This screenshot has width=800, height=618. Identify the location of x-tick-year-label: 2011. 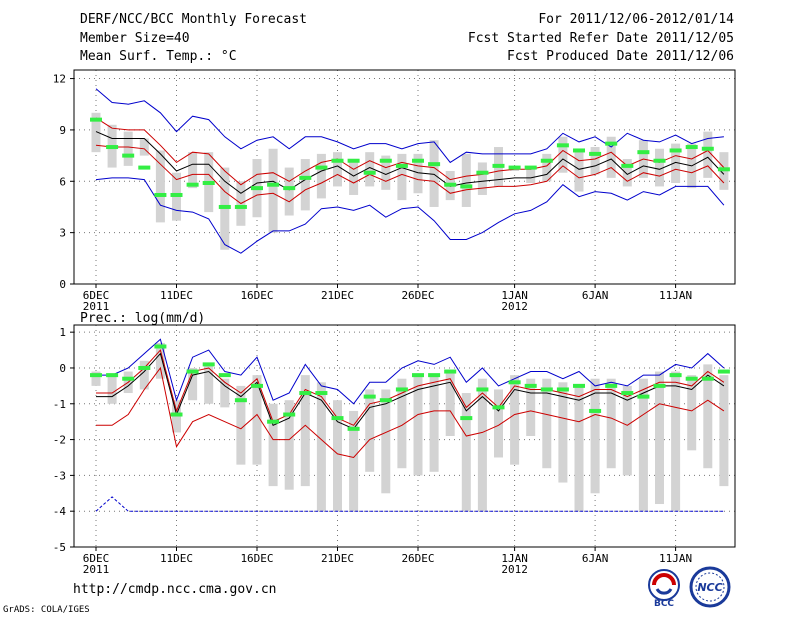
(96, 306).